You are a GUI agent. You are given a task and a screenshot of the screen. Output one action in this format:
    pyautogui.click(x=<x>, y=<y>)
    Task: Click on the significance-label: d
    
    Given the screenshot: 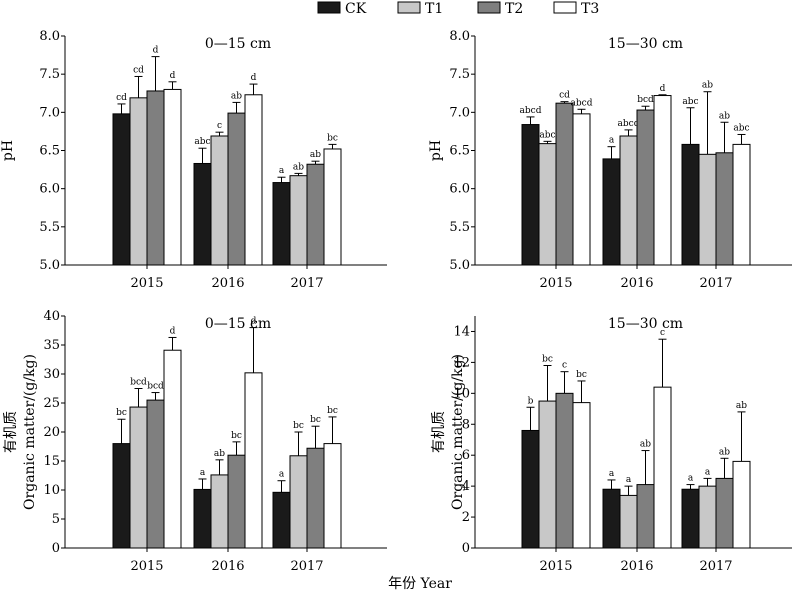 What is the action you would take?
    pyautogui.click(x=254, y=78)
    